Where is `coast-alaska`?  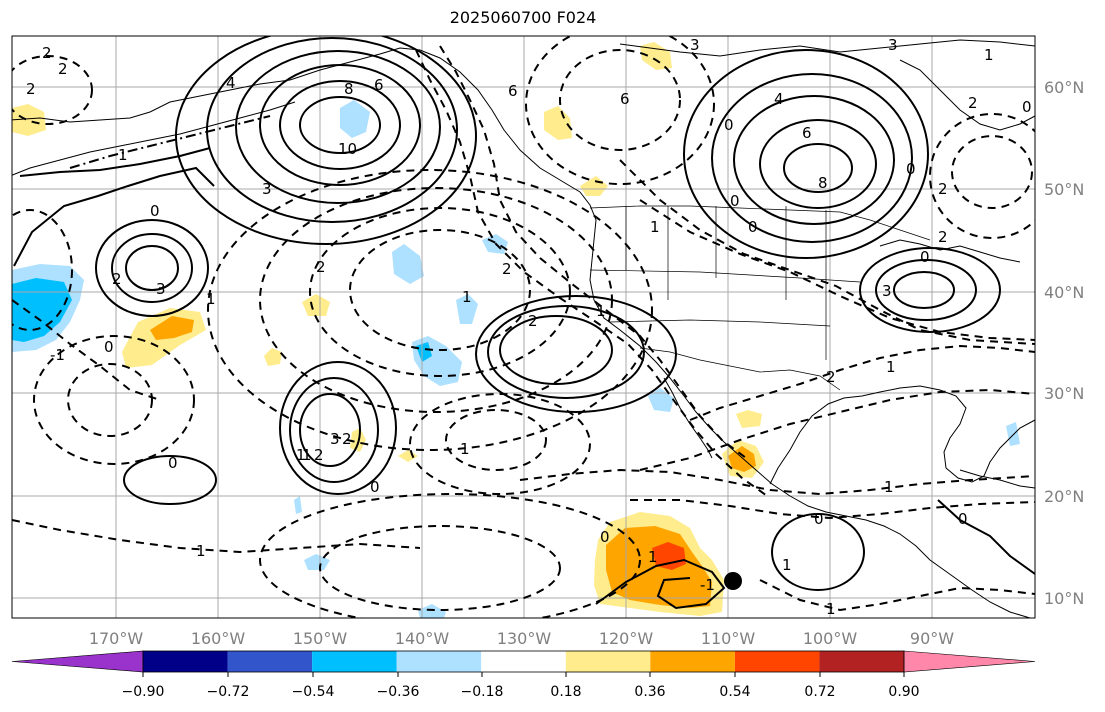
coast-alaska is located at coordinates (296, 120).